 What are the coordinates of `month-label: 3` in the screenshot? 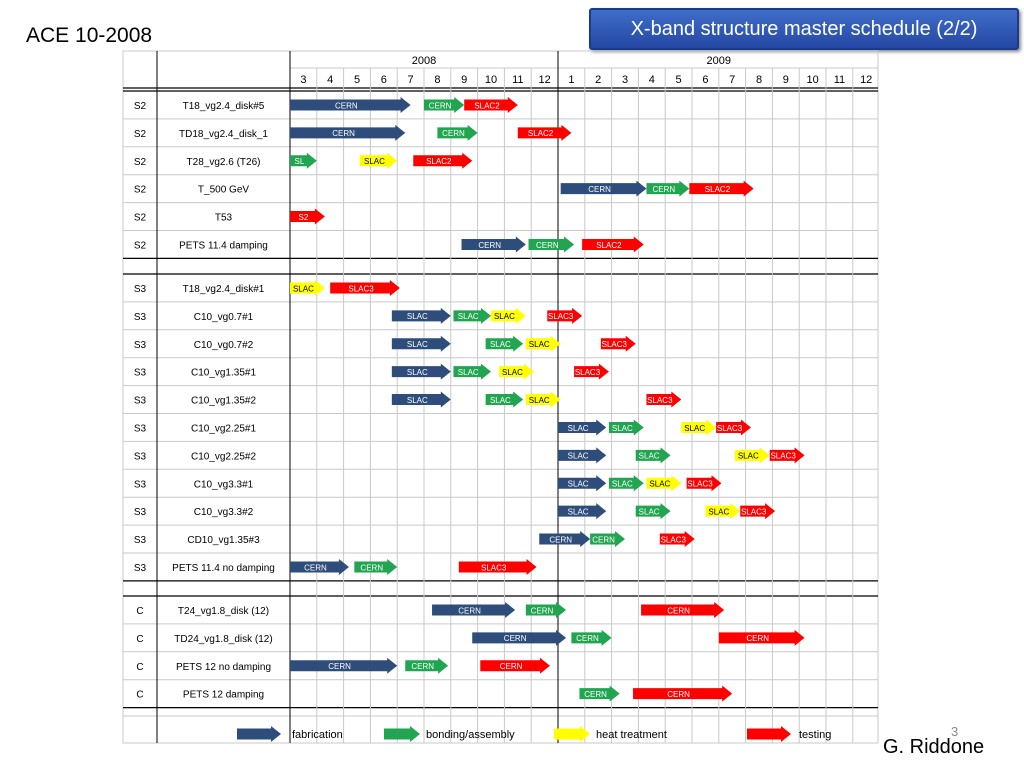 It's located at (625, 80).